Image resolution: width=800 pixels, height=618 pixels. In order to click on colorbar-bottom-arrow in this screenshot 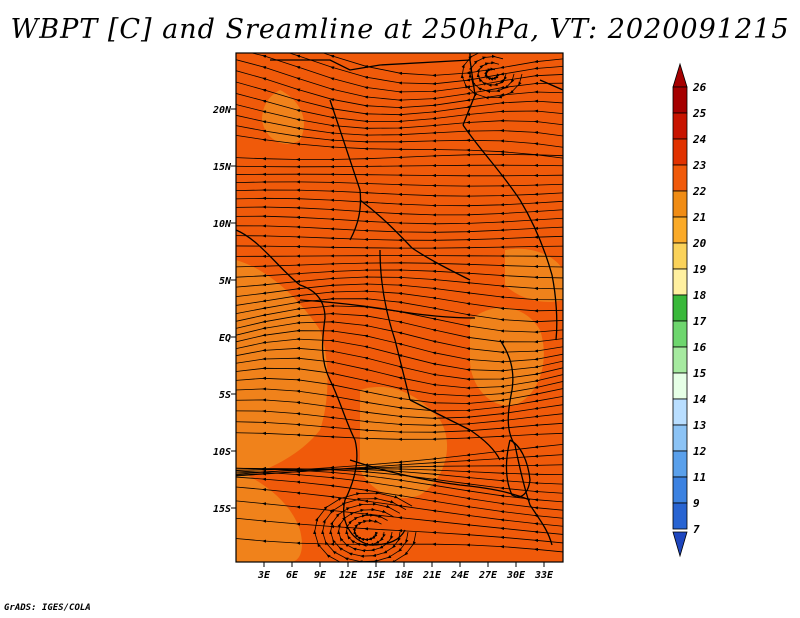, I will do `click(680, 544)`.